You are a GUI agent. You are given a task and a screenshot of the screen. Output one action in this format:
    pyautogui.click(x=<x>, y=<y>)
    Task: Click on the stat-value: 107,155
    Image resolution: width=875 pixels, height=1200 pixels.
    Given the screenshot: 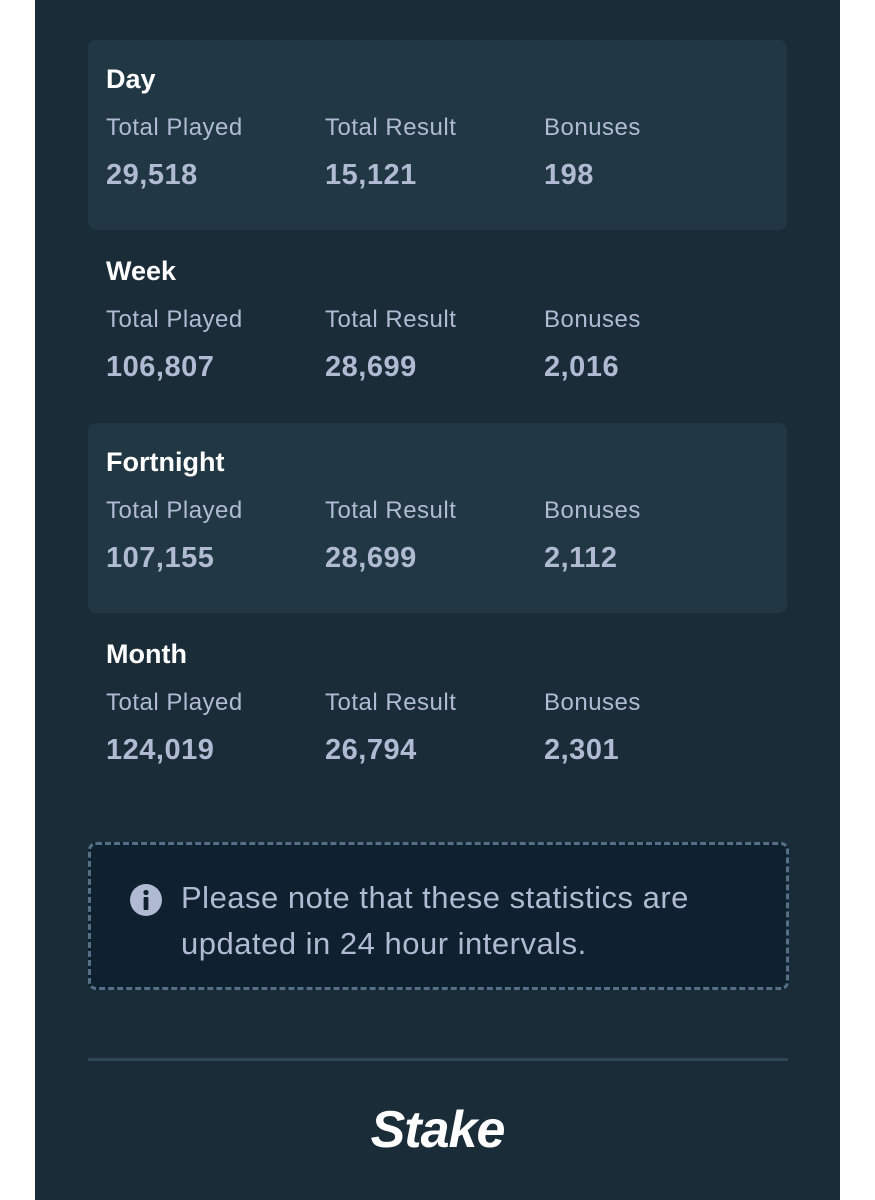 What is the action you would take?
    pyautogui.click(x=160, y=558)
    